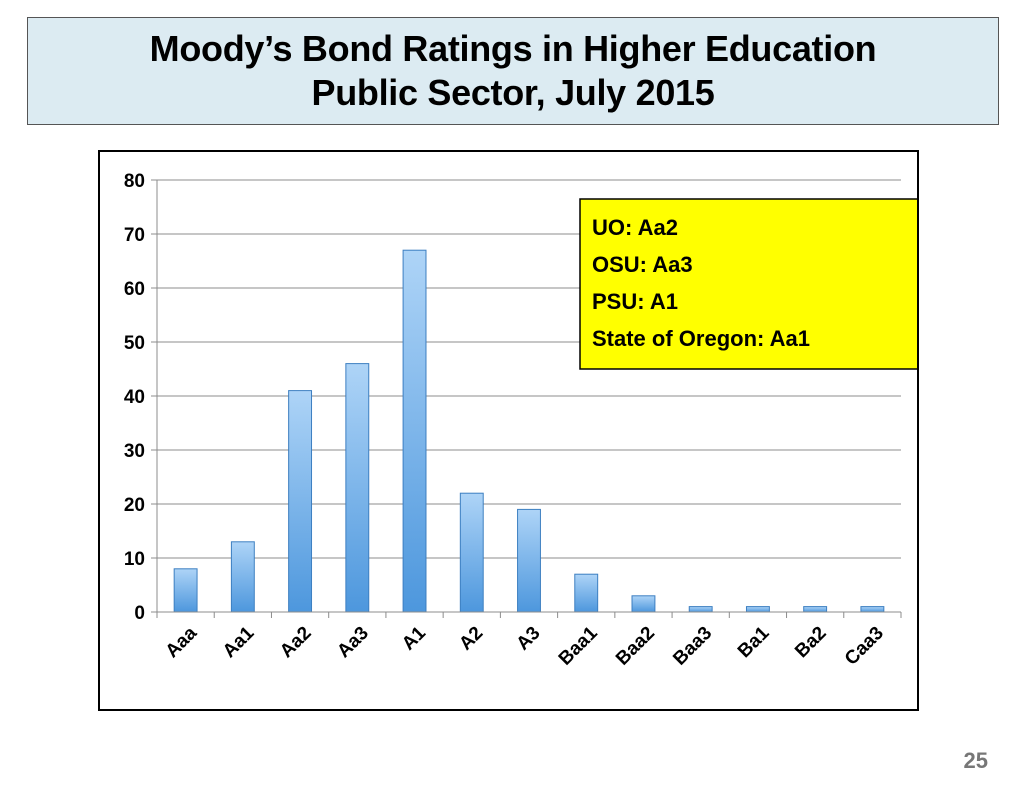 The image size is (1024, 788). What do you see at coordinates (134, 505) in the screenshot?
I see `y-tick-label: 20` at bounding box center [134, 505].